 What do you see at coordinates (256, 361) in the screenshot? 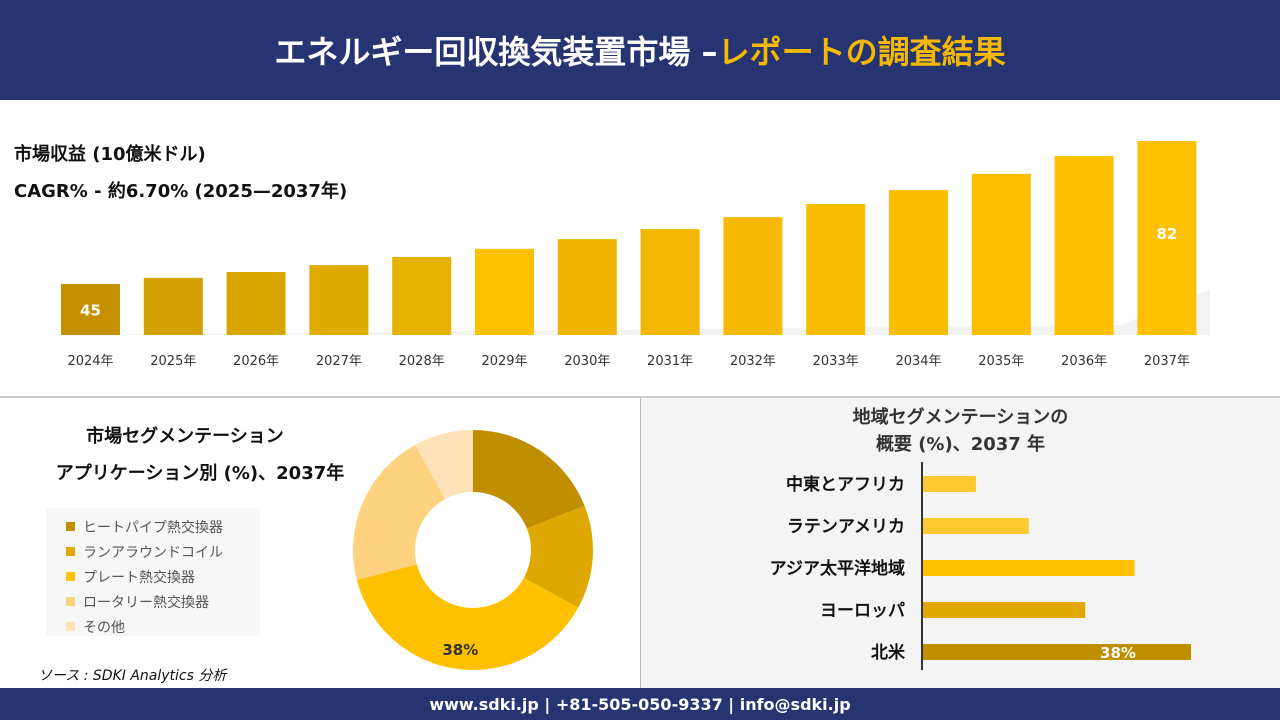
I see `x-tick-label: 2026年` at bounding box center [256, 361].